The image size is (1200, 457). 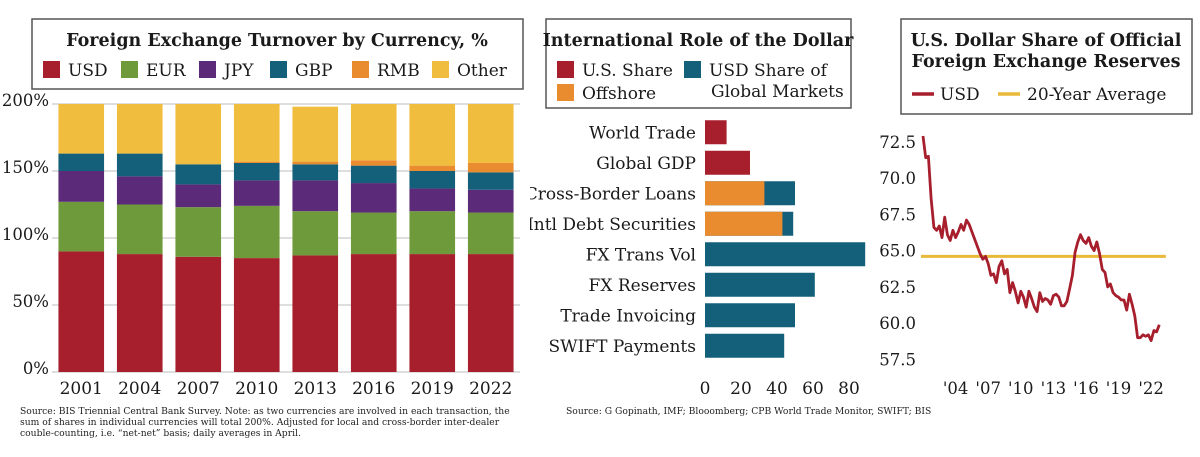 I want to click on usd-reserves-title-box, so click(x=1046, y=66).